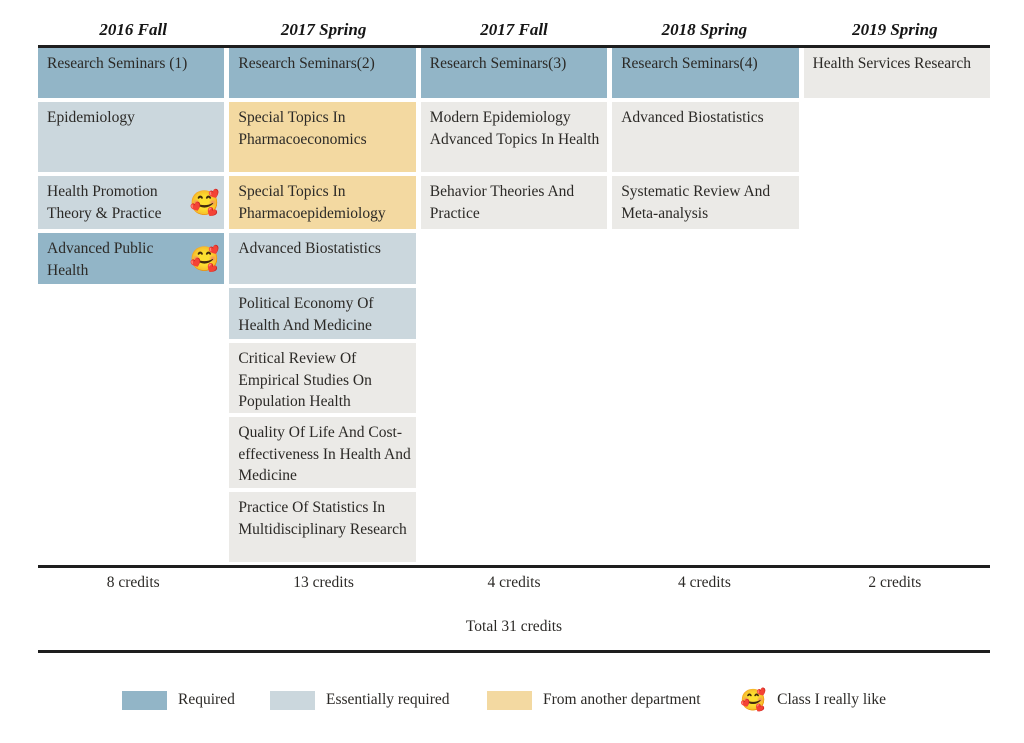  I want to click on bottom-rule, so click(514, 651).